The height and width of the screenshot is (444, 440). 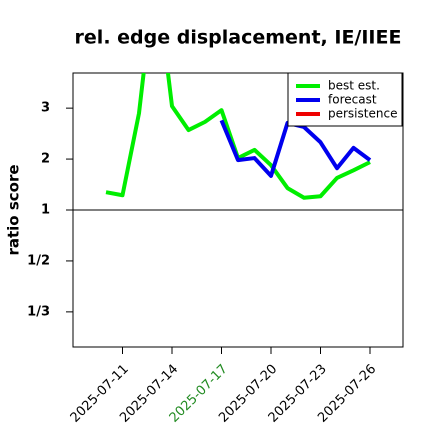 I want to click on y-tick-label: 1/2, so click(x=38, y=260).